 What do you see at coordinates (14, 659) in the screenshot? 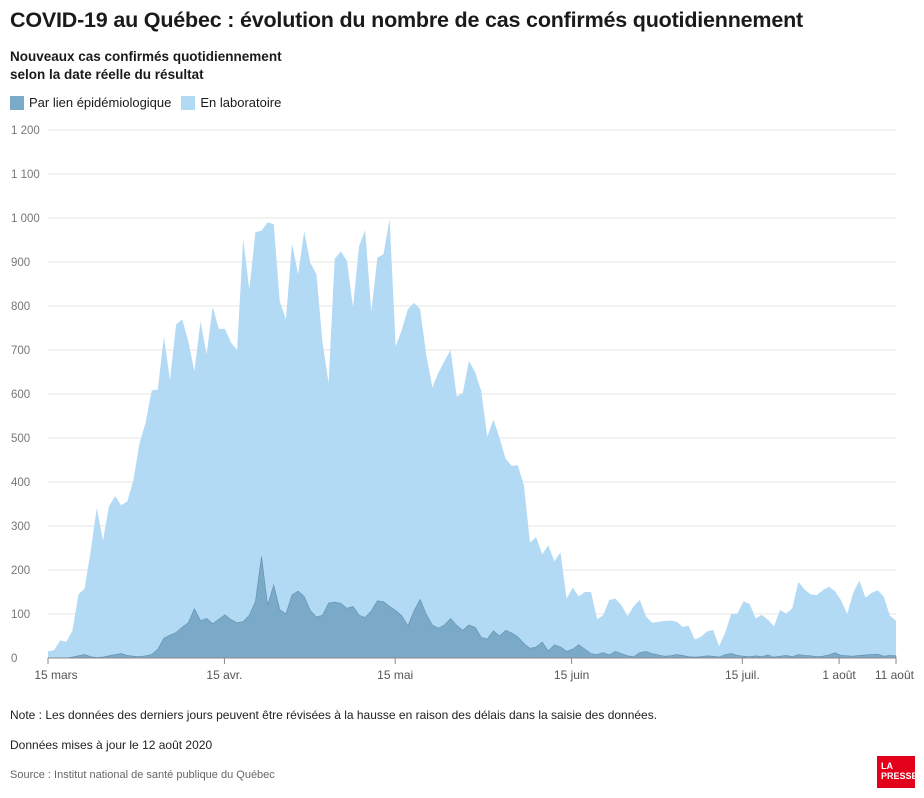
I see `y-tick-label: 0` at bounding box center [14, 659].